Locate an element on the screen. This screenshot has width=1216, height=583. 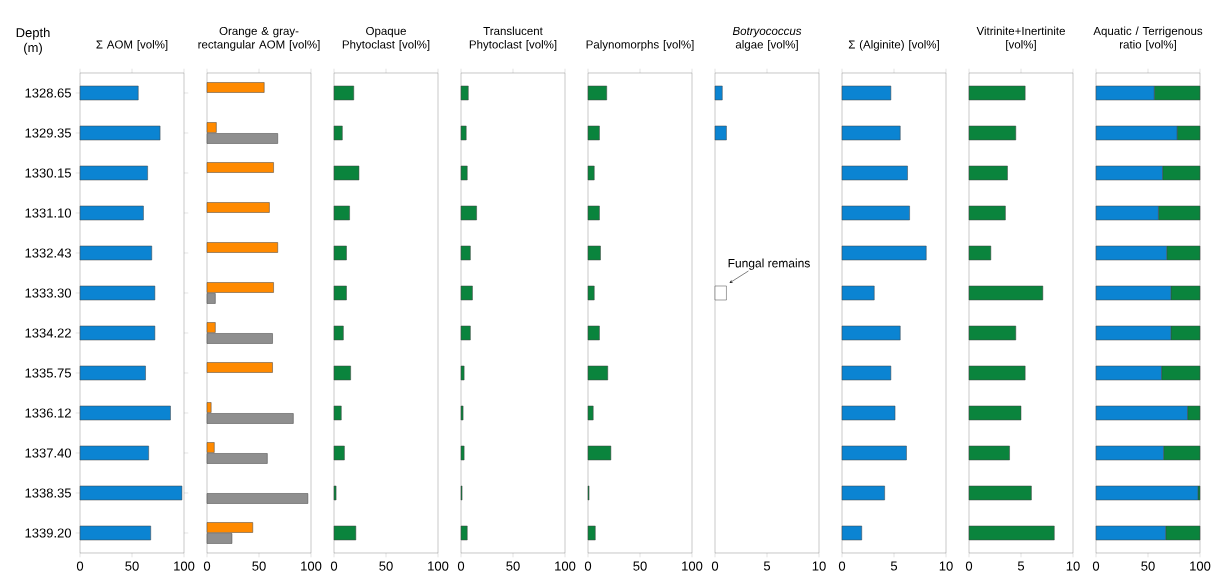
chart-title: Botryococcus algae [vol%] is located at coordinates (767, 39).